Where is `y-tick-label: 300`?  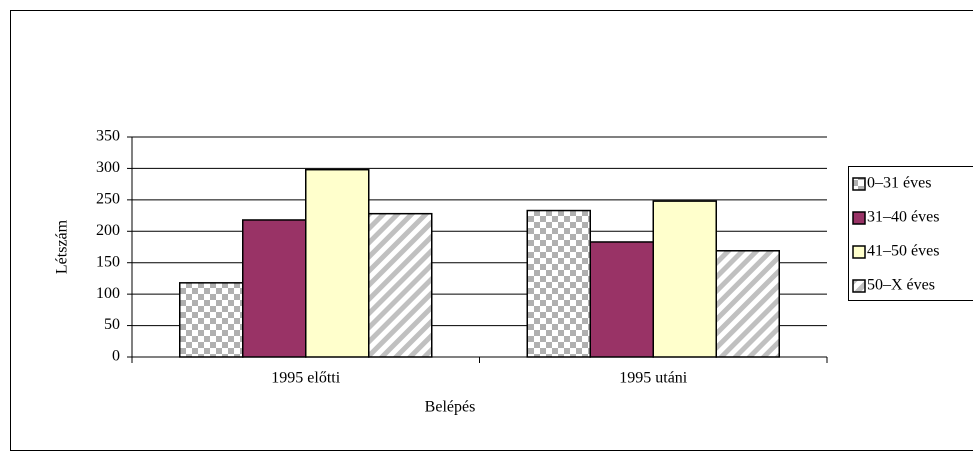 y-tick-label: 300 is located at coordinates (108, 167).